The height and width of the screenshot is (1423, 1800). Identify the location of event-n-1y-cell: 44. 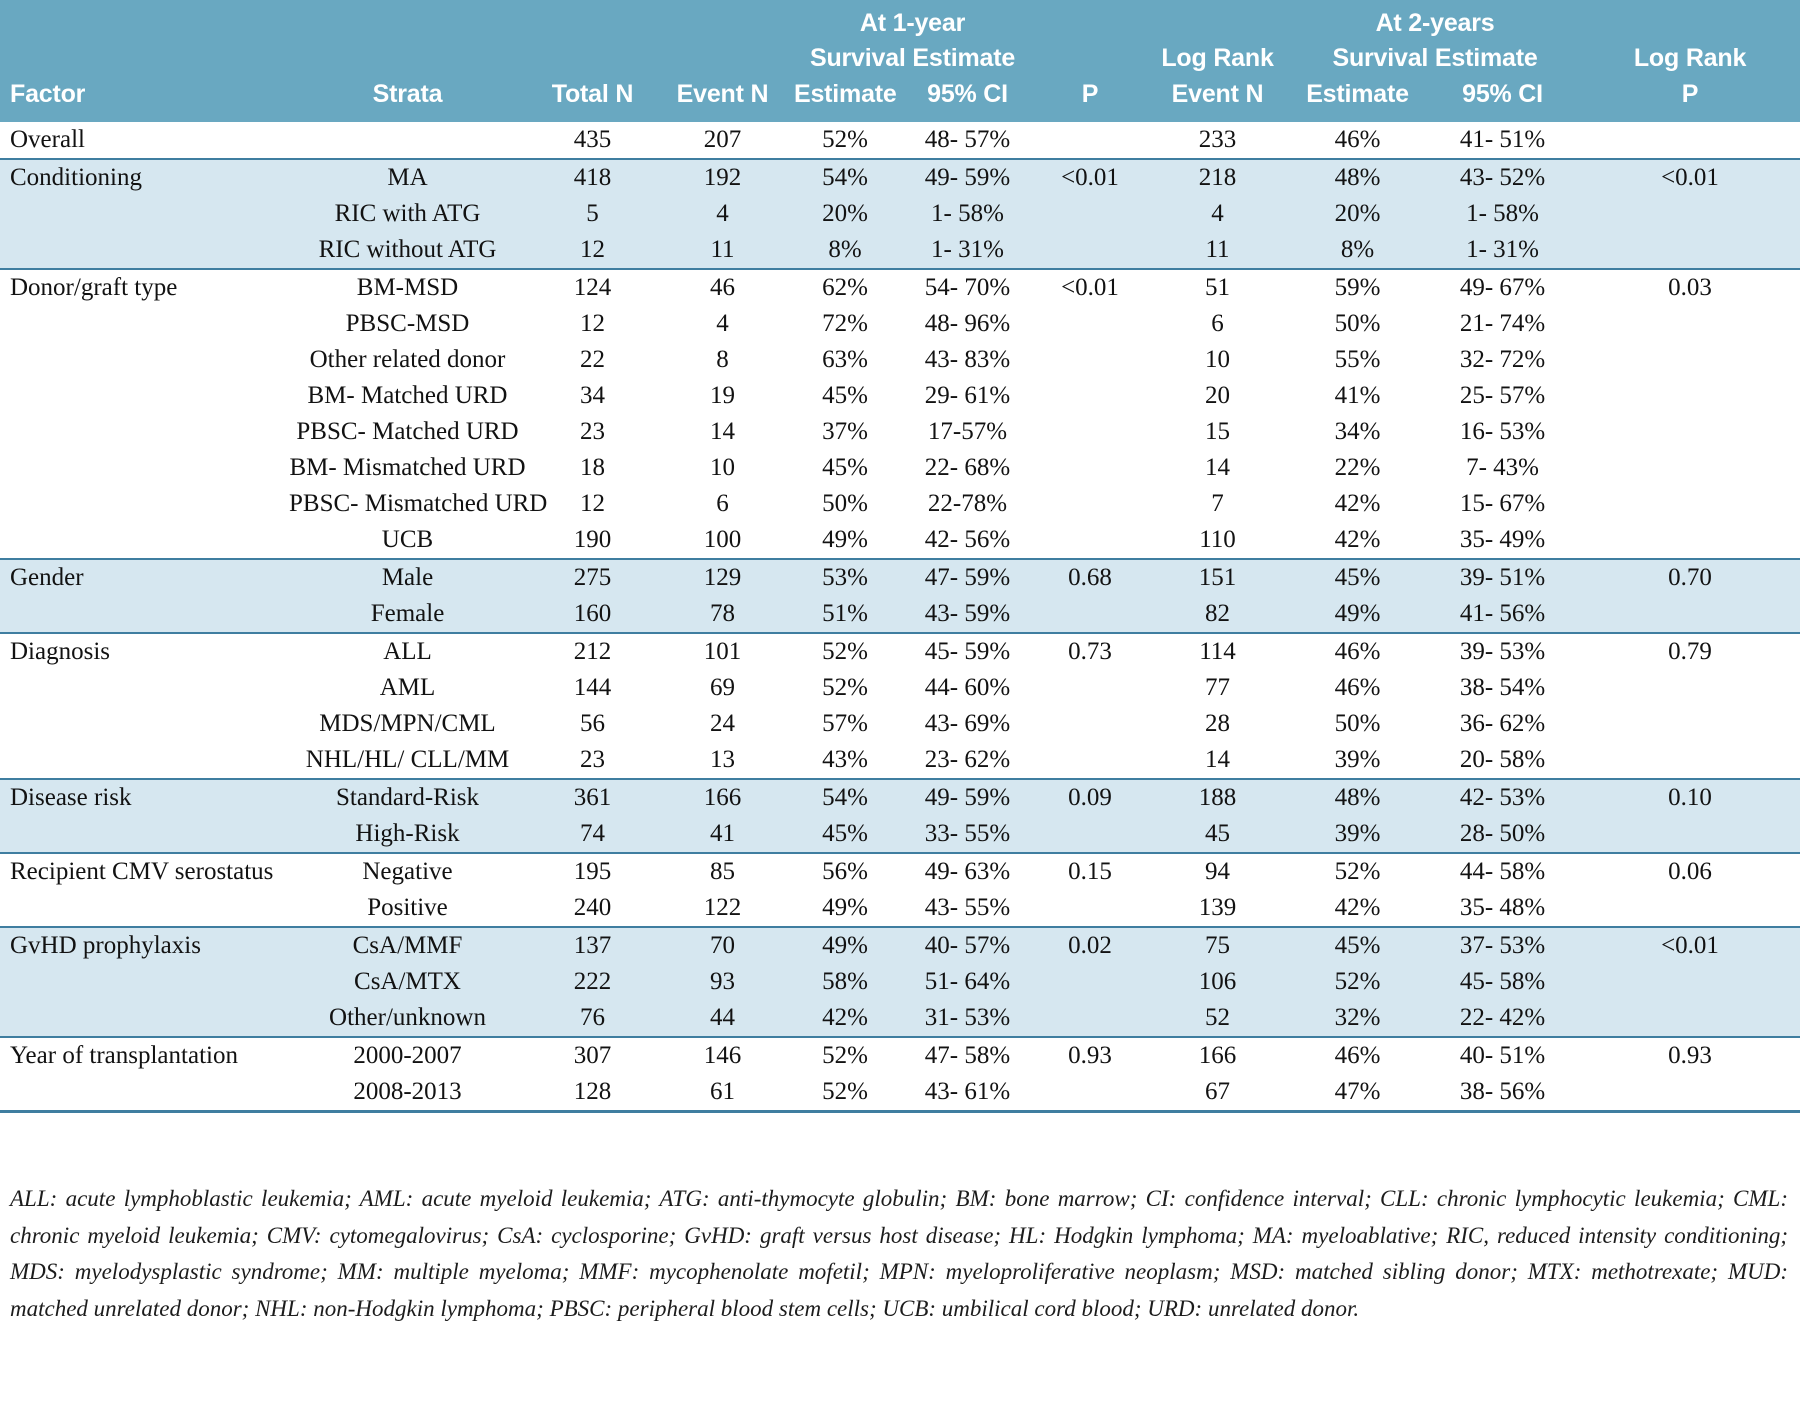
(722, 1018).